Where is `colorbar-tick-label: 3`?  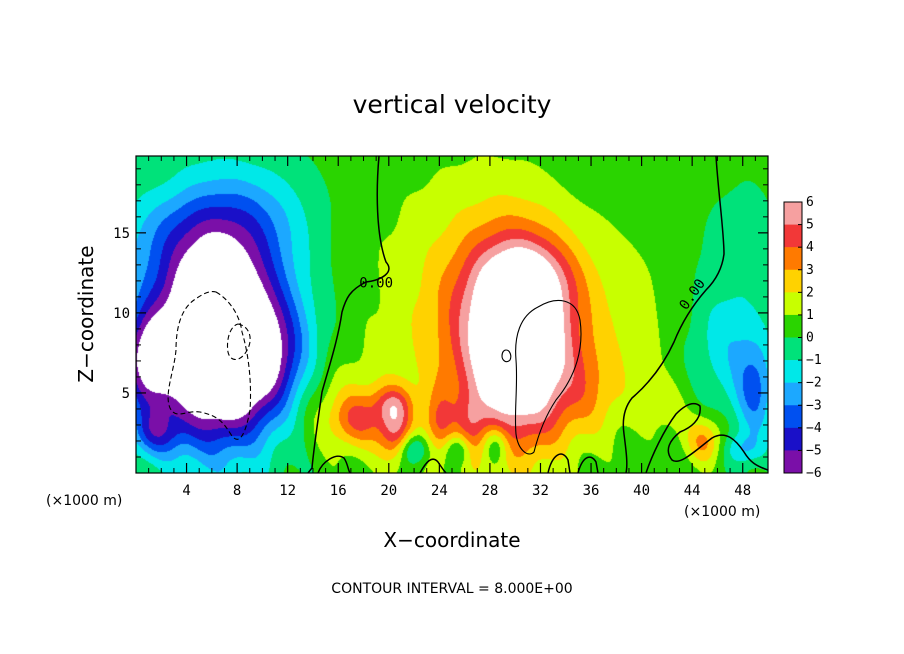 colorbar-tick-label: 3 is located at coordinates (810, 270).